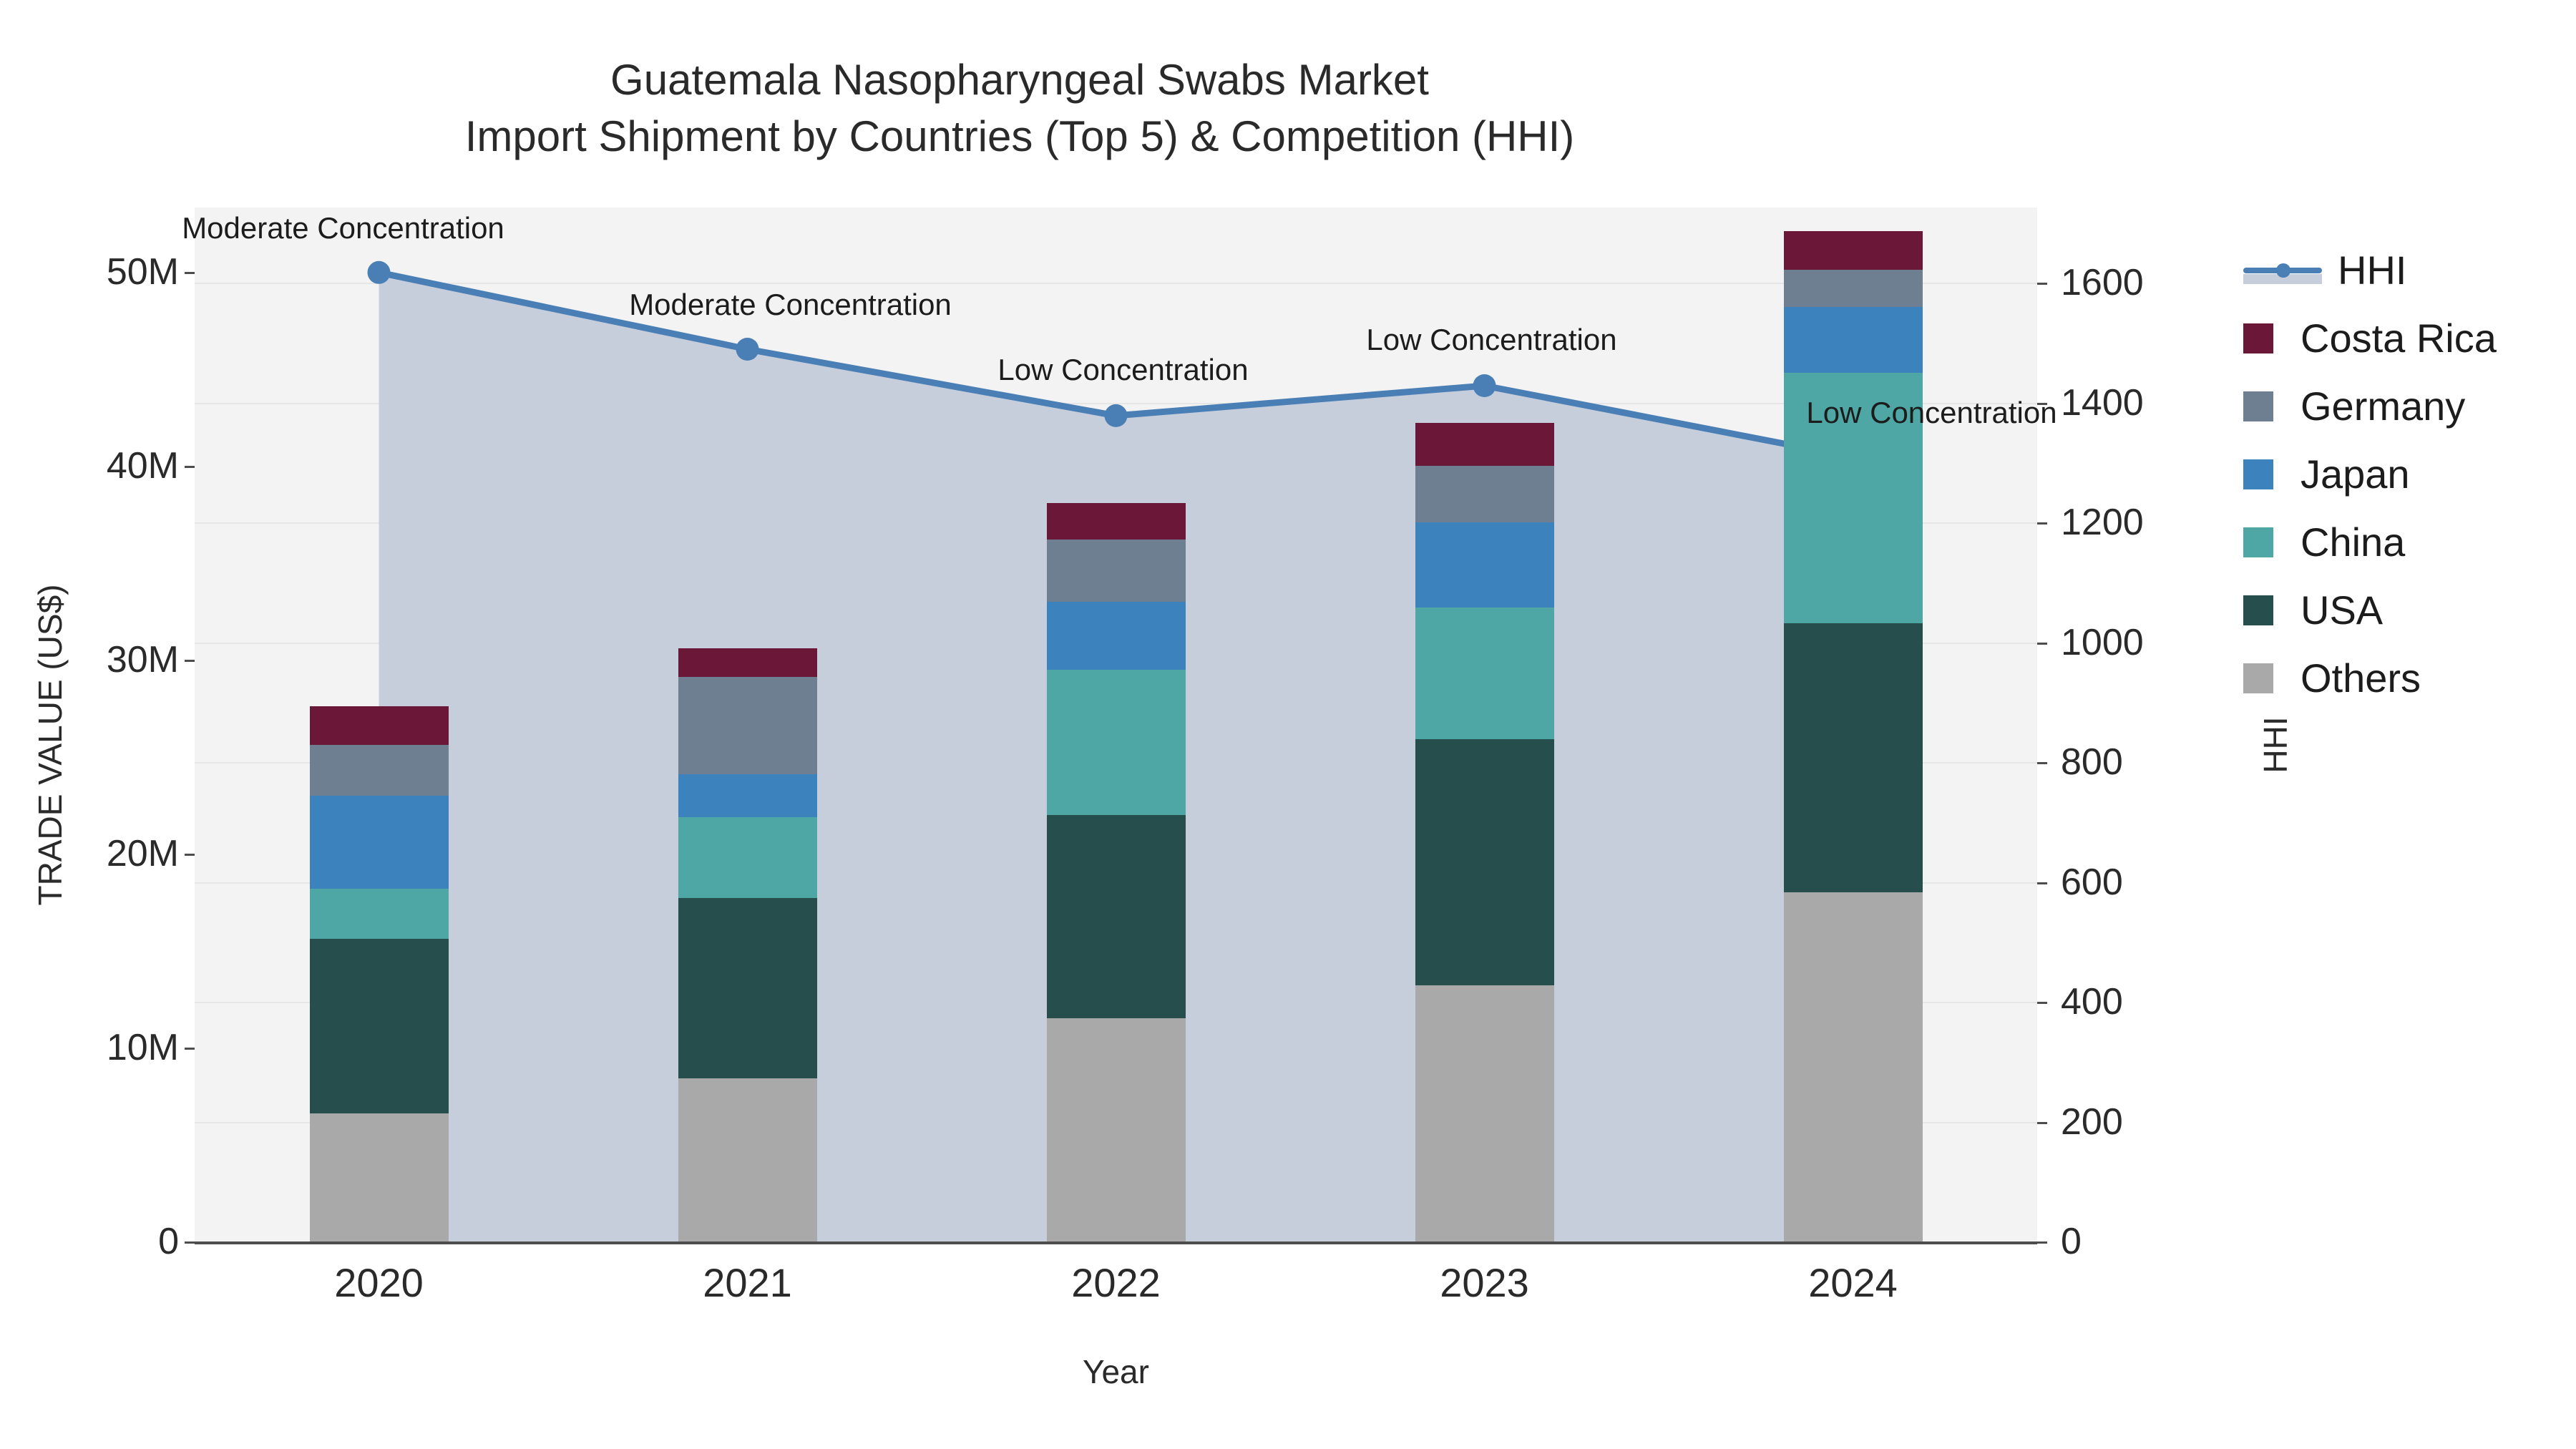 Image resolution: width=2576 pixels, height=1449 pixels. I want to click on legend-item-label: USA, so click(2342, 610).